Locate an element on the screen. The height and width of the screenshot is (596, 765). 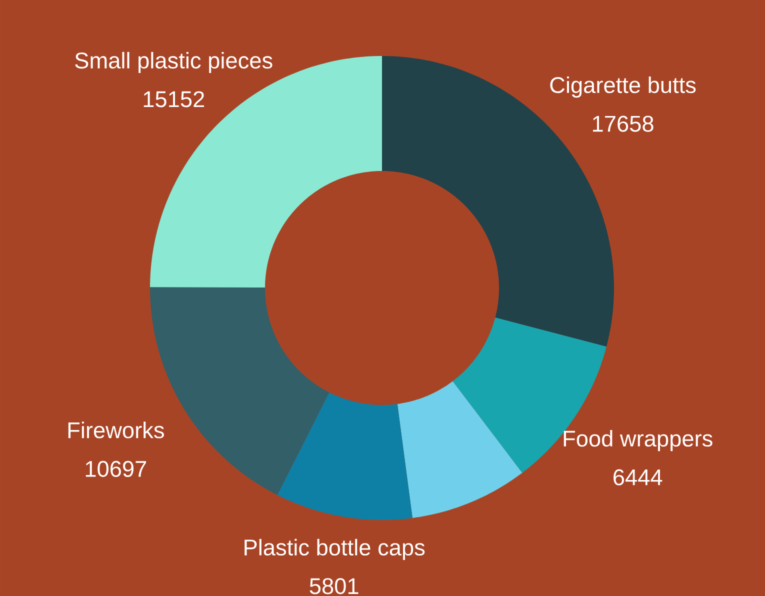
data-label: 15152 is located at coordinates (174, 99).